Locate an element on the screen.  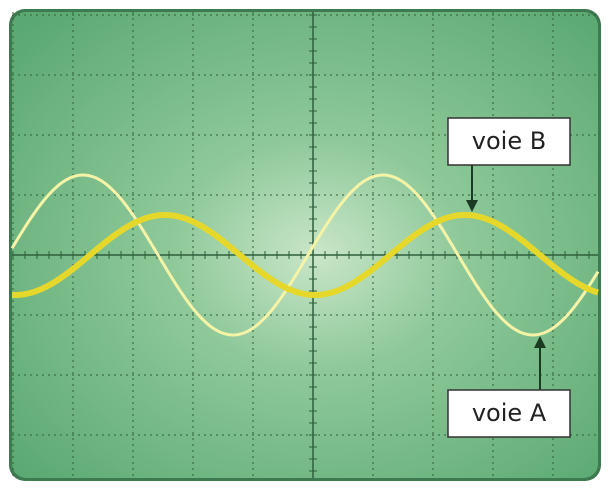
arrow-b-head is located at coordinates (472, 206).